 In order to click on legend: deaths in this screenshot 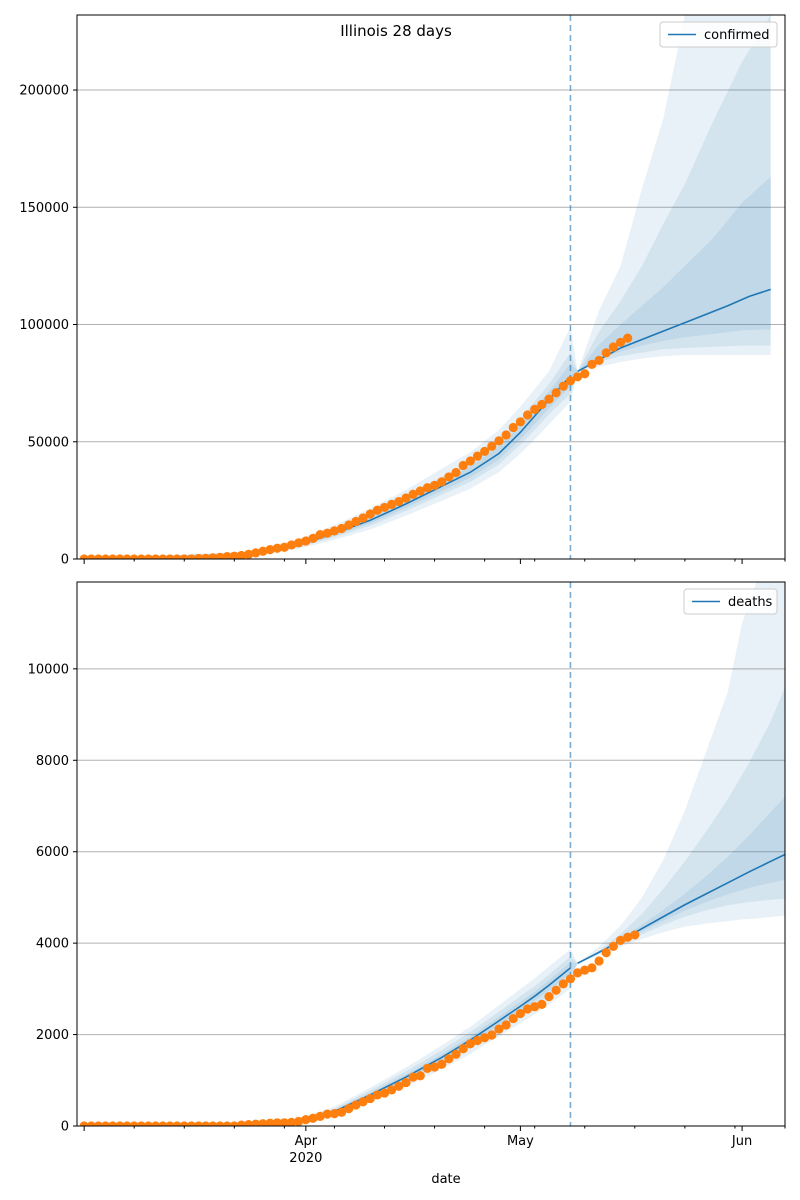, I will do `click(730, 601)`.